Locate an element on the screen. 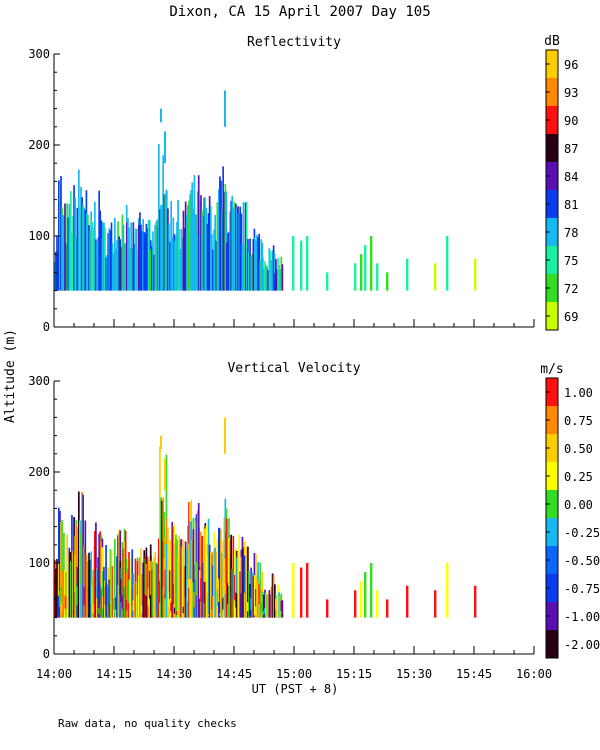 The image size is (600, 750). colorbar-label: 1.00 is located at coordinates (578, 393).